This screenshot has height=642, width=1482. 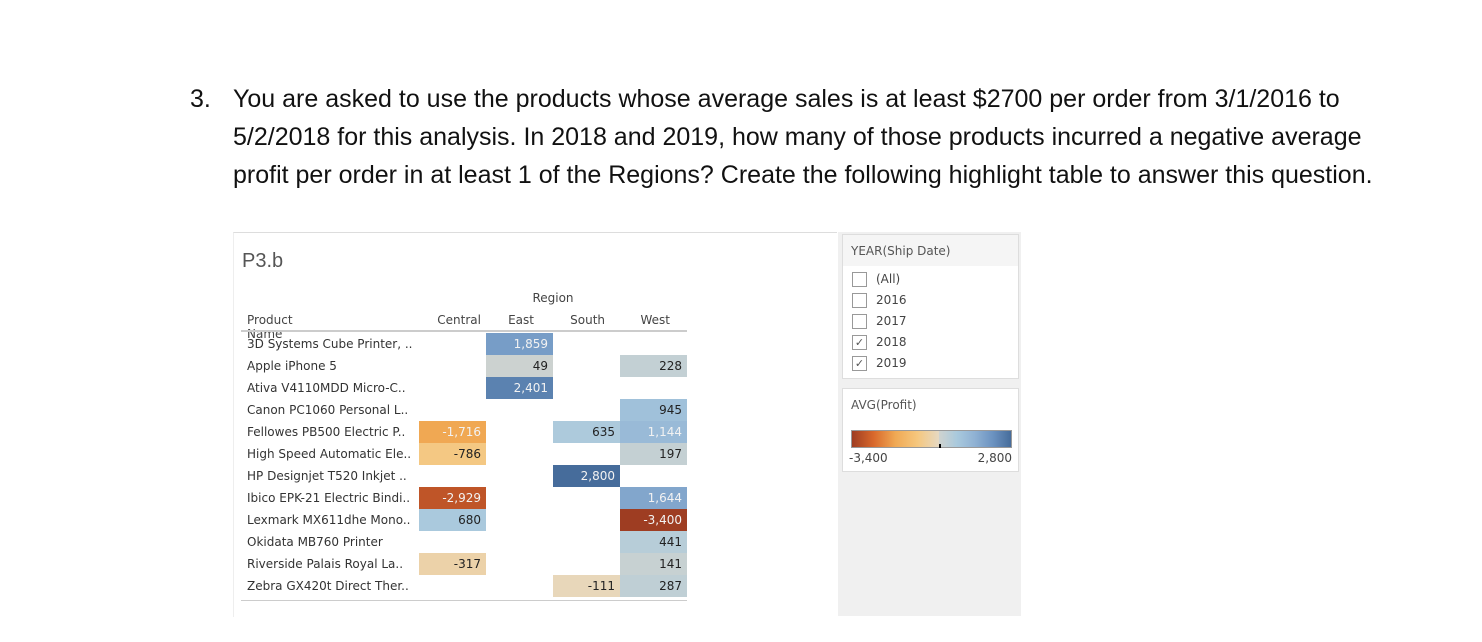 What do you see at coordinates (292, 366) in the screenshot?
I see `product-name: Apple iPhone 5` at bounding box center [292, 366].